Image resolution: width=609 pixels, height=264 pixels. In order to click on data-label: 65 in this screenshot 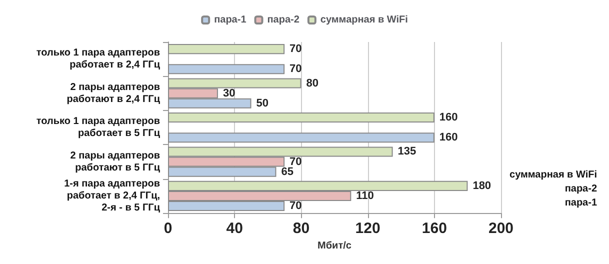, I will do `click(287, 172)`.